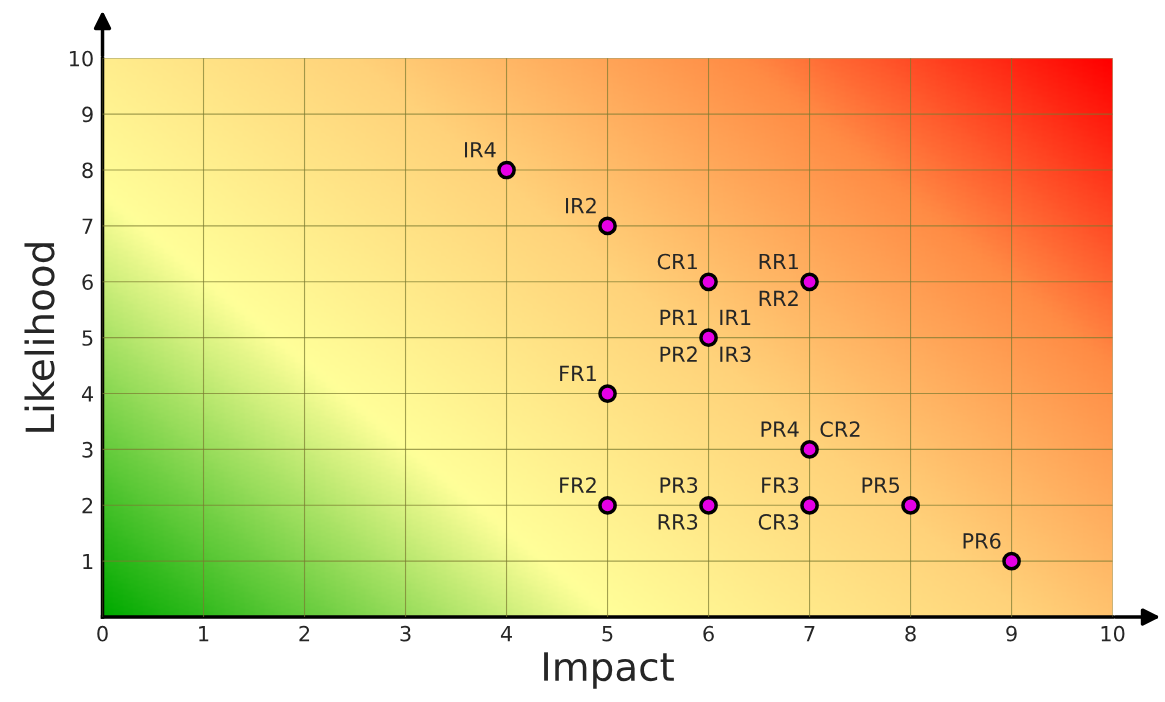 The height and width of the screenshot is (702, 1165). What do you see at coordinates (679, 485) in the screenshot?
I see `annotation: PR3` at bounding box center [679, 485].